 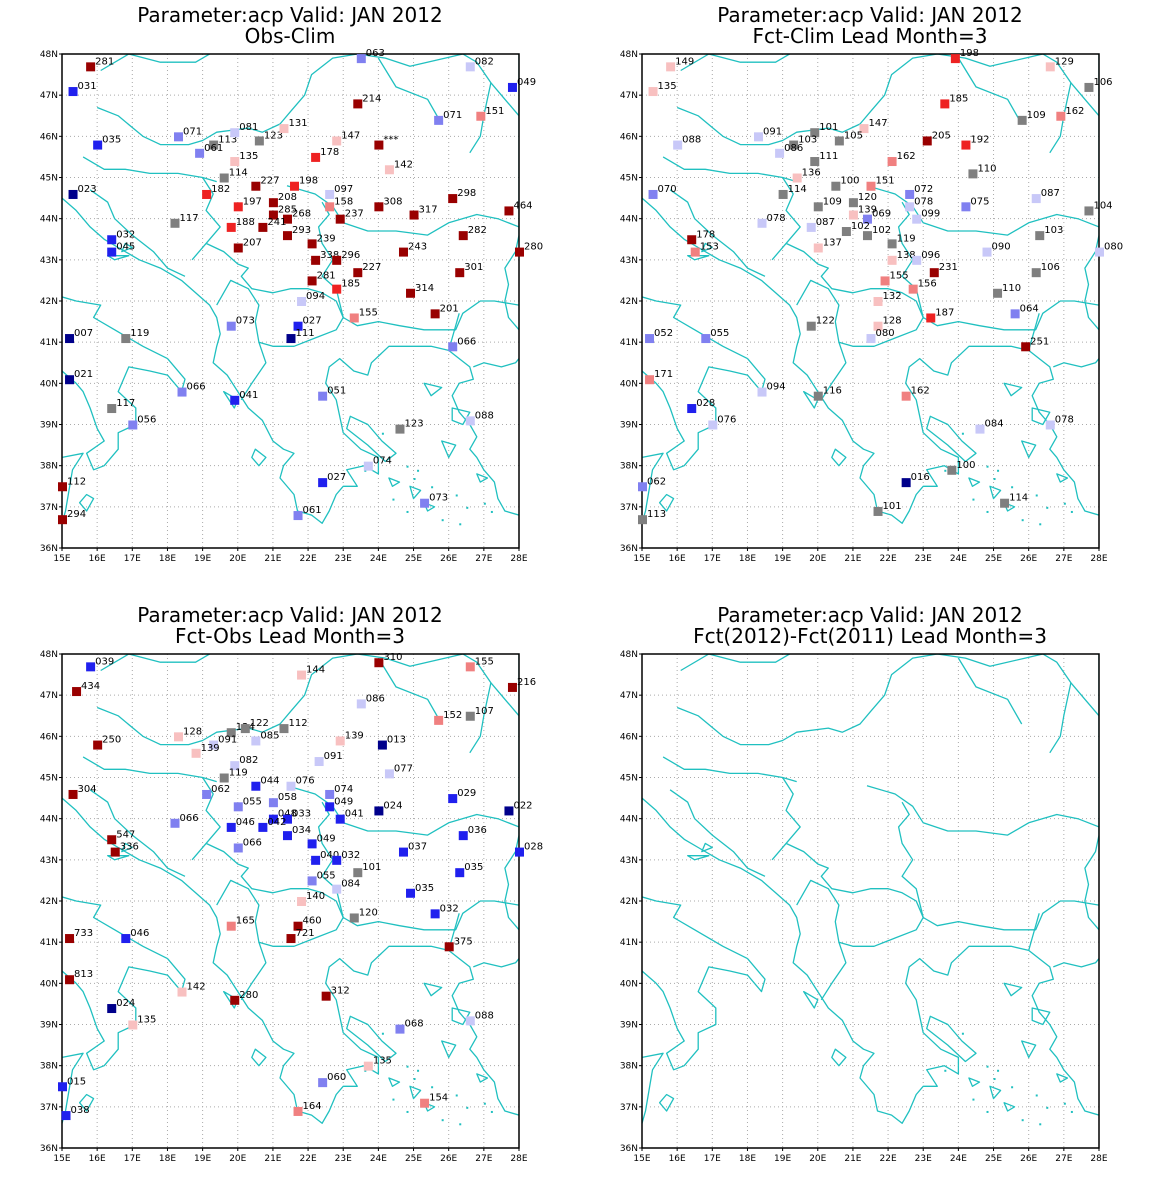 I want to click on x-tick-label: 24E, so click(x=378, y=559).